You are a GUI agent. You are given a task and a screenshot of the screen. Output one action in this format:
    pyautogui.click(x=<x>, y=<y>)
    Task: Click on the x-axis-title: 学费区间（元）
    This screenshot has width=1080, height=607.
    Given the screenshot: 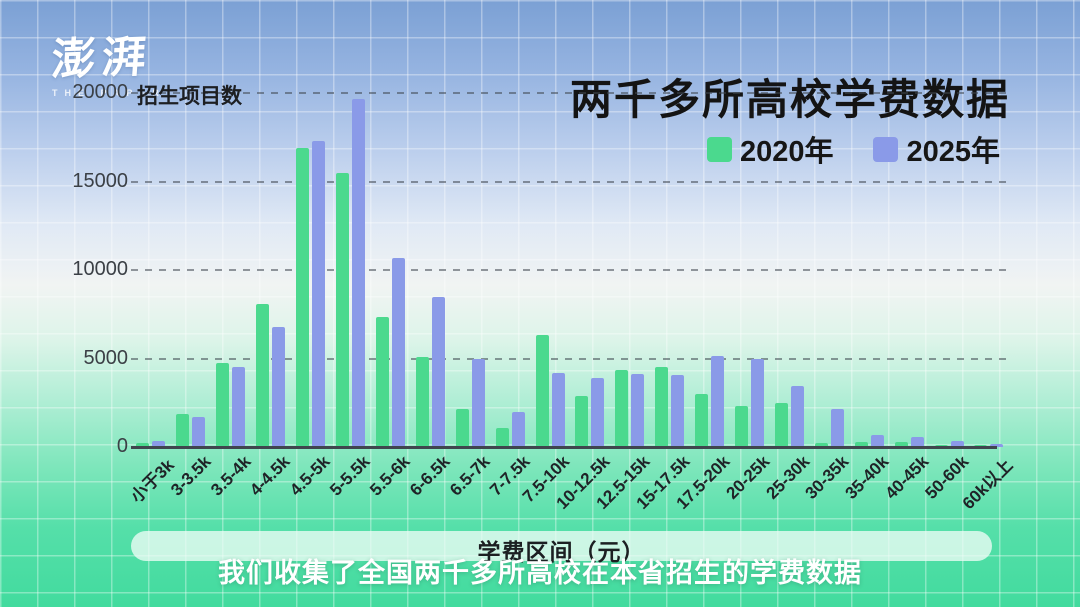 What is the action you would take?
    pyautogui.click(x=561, y=552)
    